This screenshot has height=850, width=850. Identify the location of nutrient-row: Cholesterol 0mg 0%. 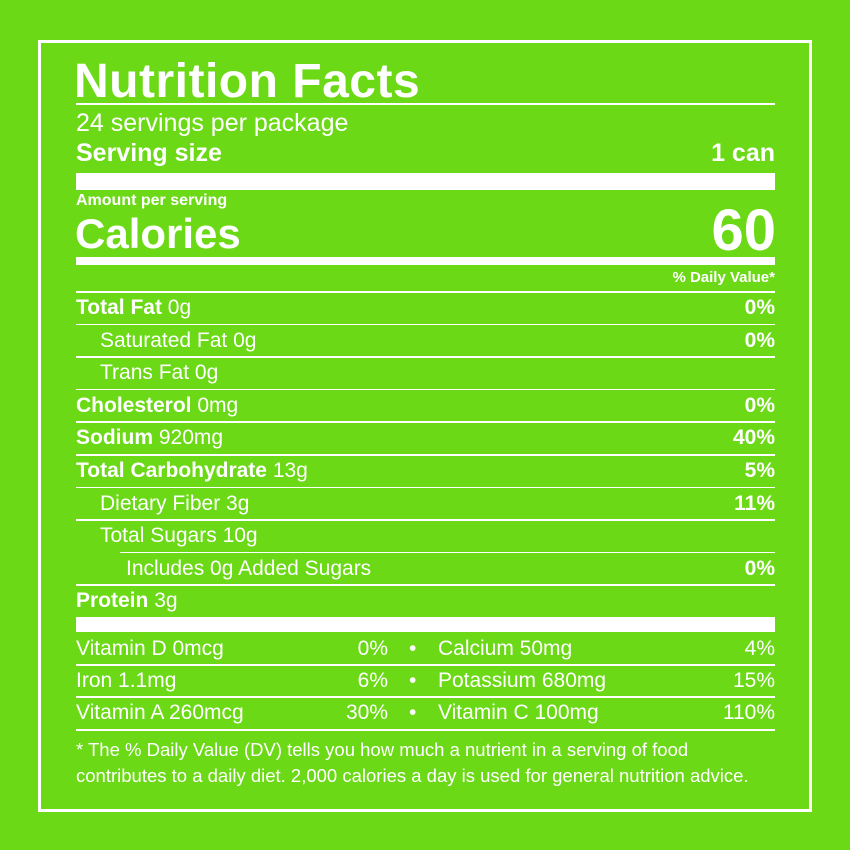
(425, 406).